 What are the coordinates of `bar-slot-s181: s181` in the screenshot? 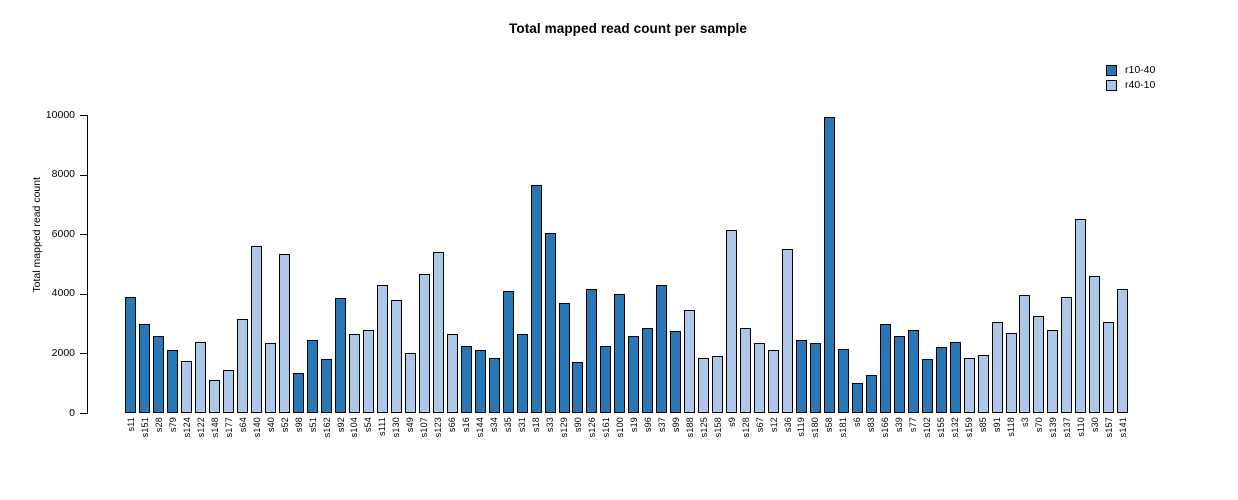 It's located at (843, 276).